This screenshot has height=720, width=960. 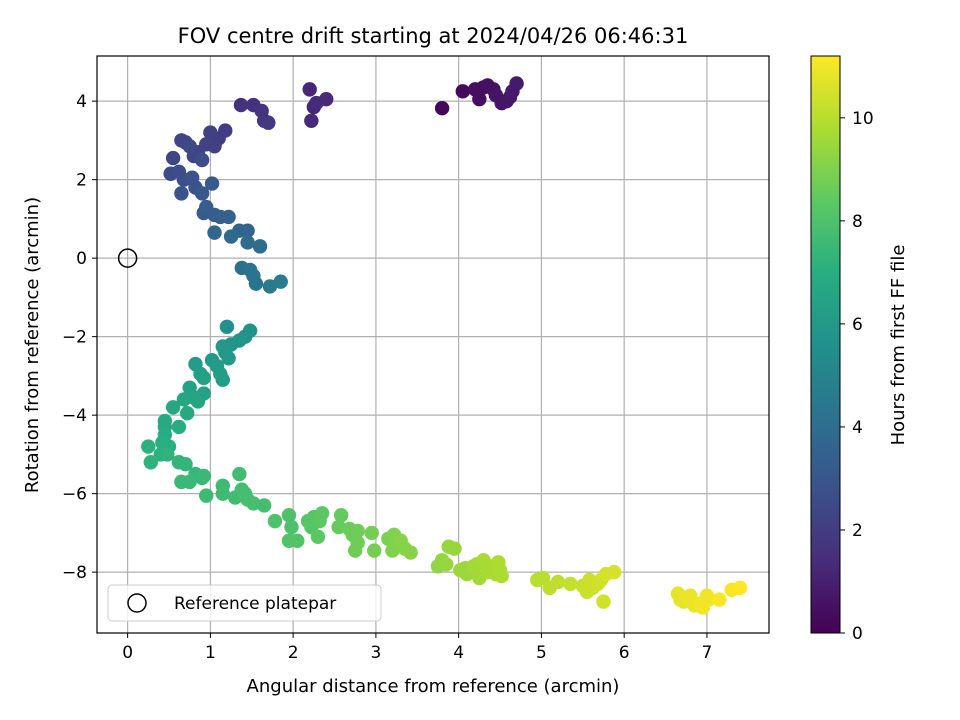 What do you see at coordinates (81, 102) in the screenshot?
I see `y-tick-label: 4` at bounding box center [81, 102].